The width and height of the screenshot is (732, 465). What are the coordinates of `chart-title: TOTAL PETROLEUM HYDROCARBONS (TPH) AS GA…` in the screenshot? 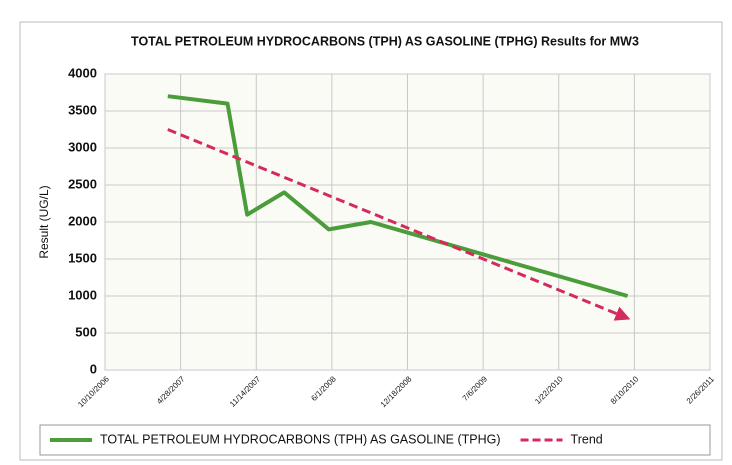 It's located at (385, 41).